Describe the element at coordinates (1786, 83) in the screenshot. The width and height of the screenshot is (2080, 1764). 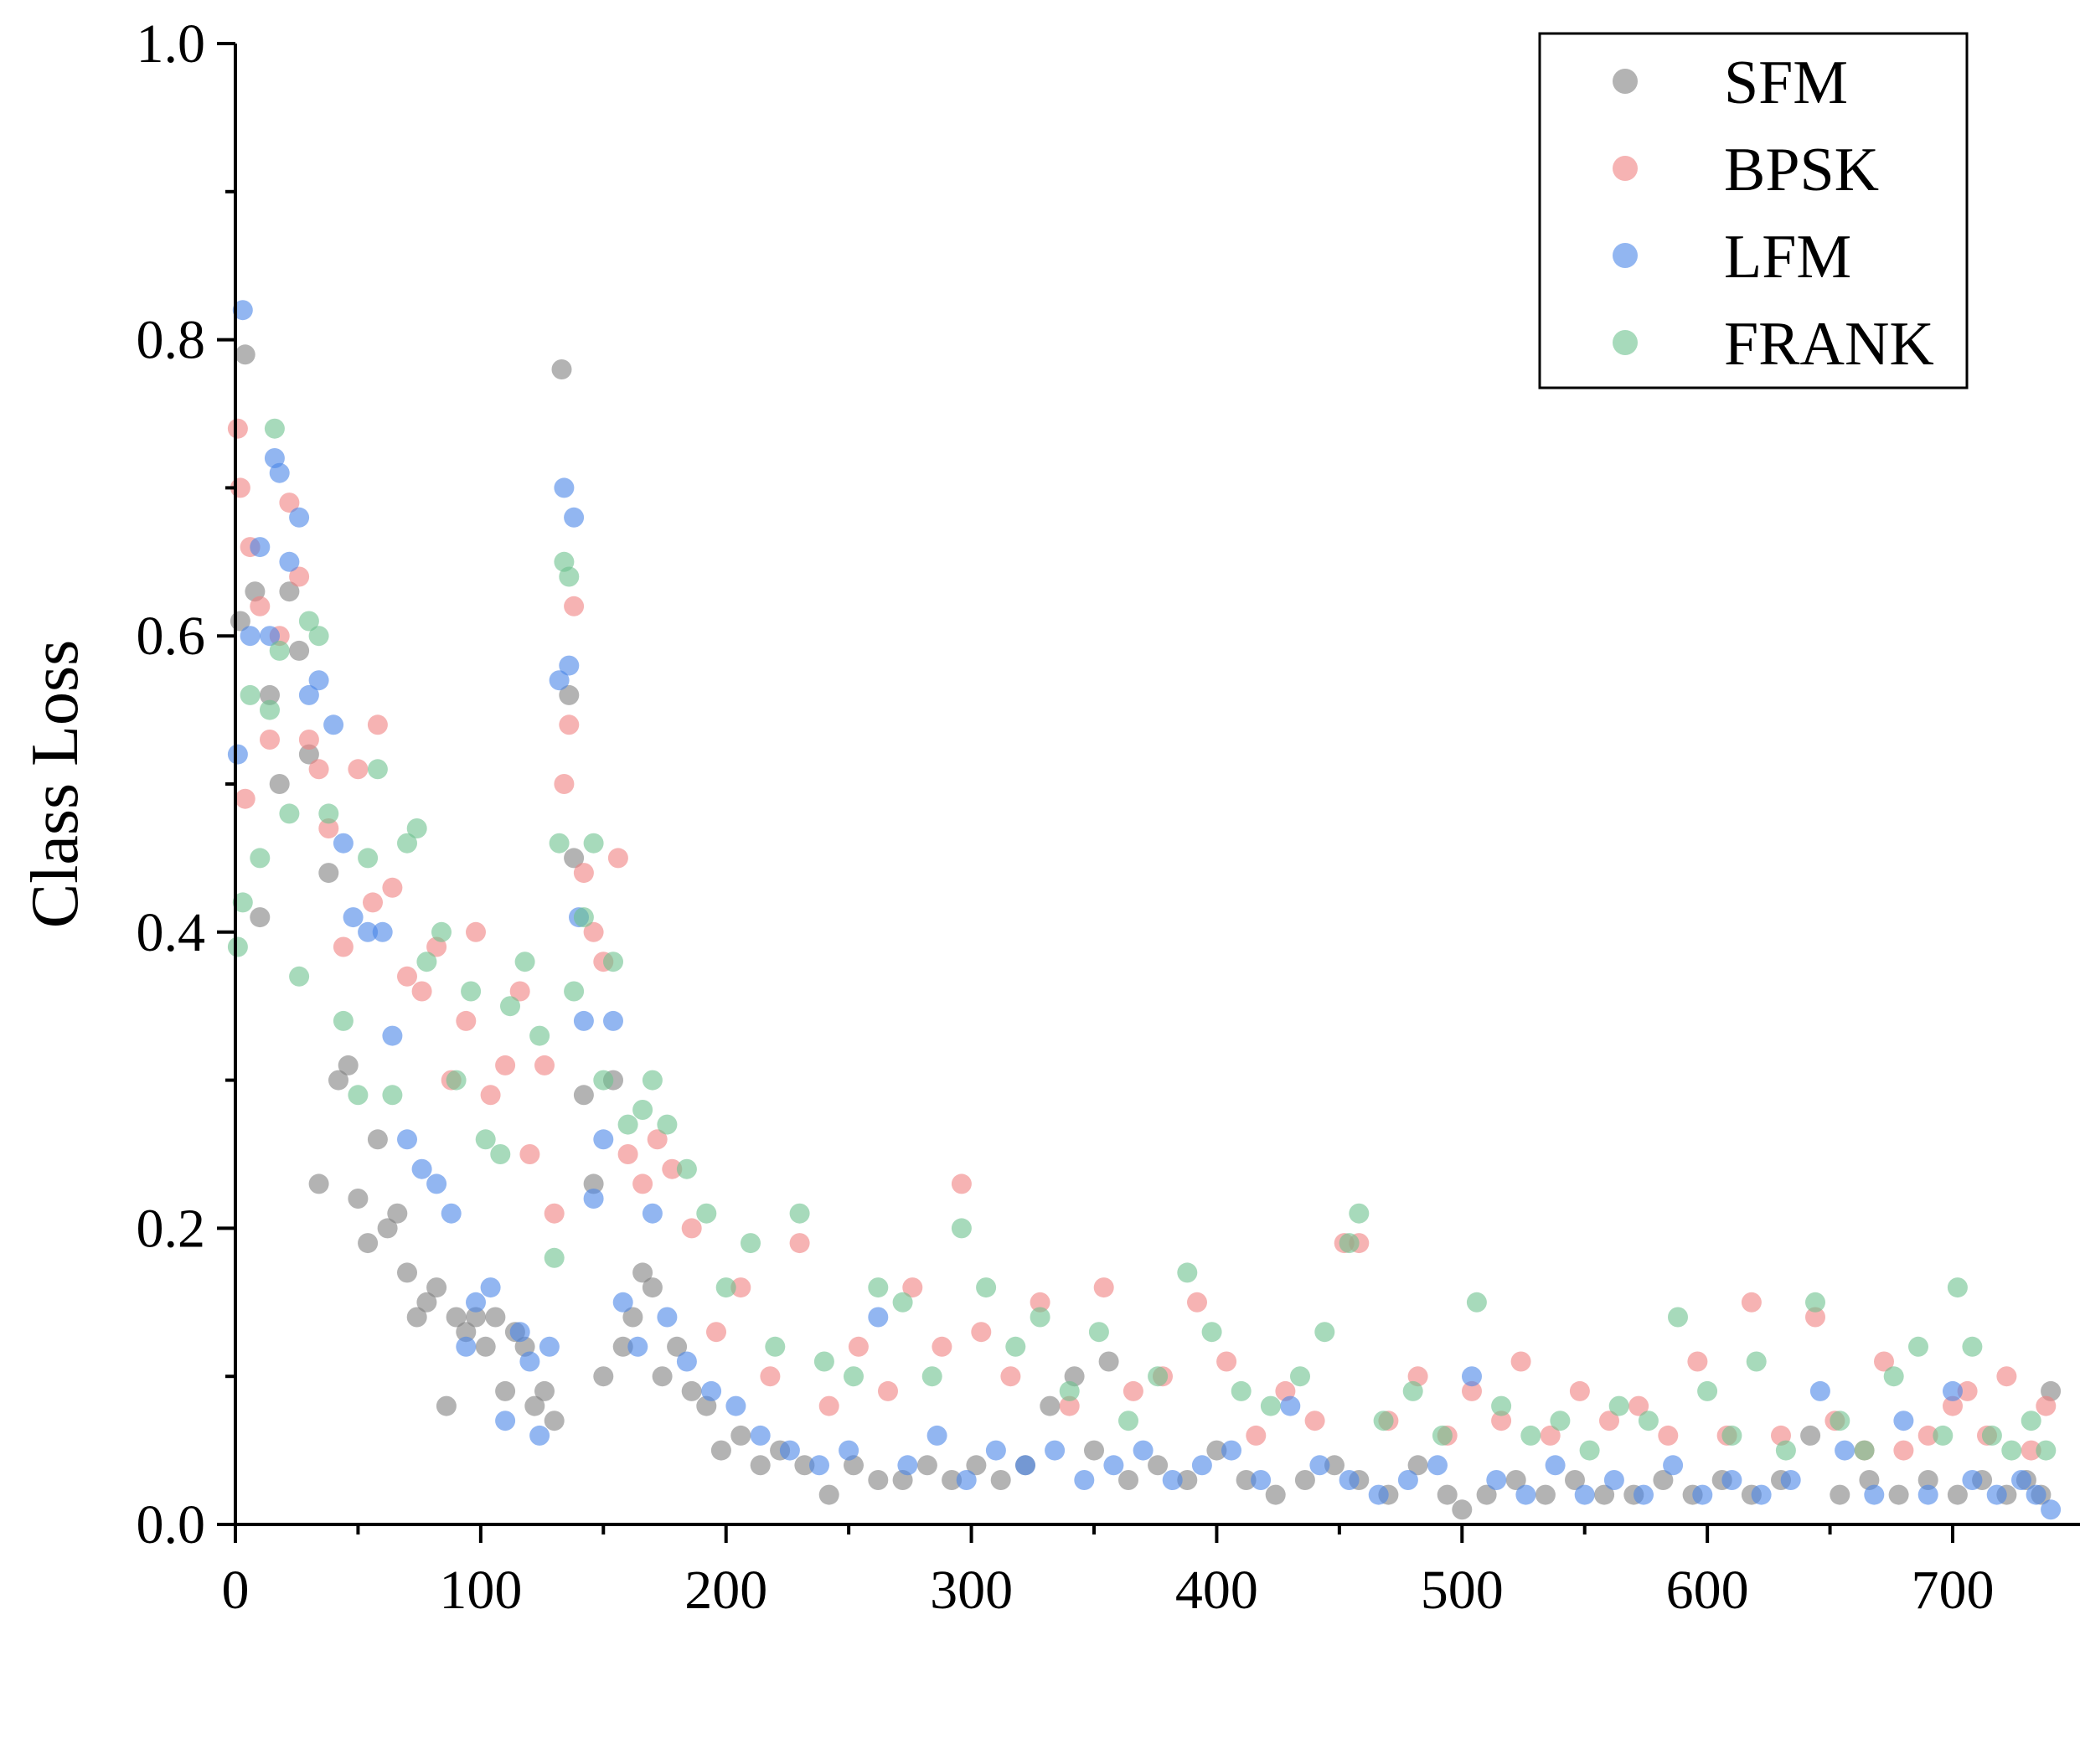
I see `legend-label-sfm: SFM` at that location.